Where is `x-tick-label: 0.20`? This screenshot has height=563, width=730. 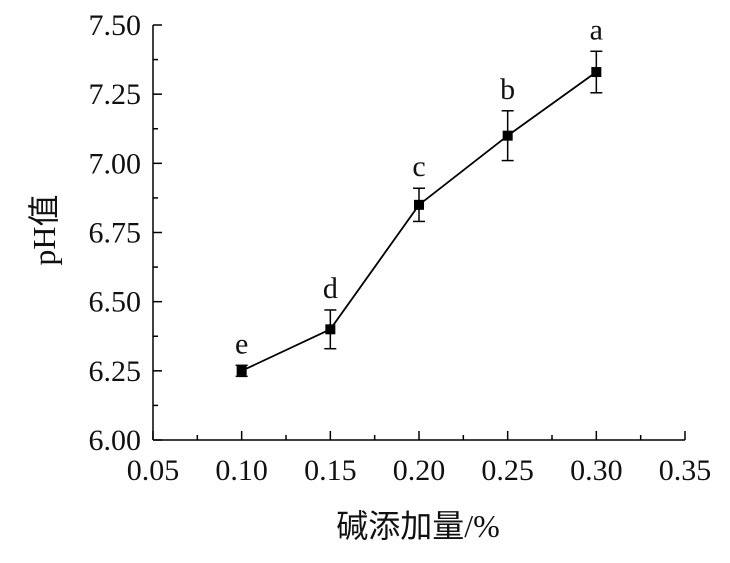
x-tick-label: 0.20 is located at coordinates (419, 470).